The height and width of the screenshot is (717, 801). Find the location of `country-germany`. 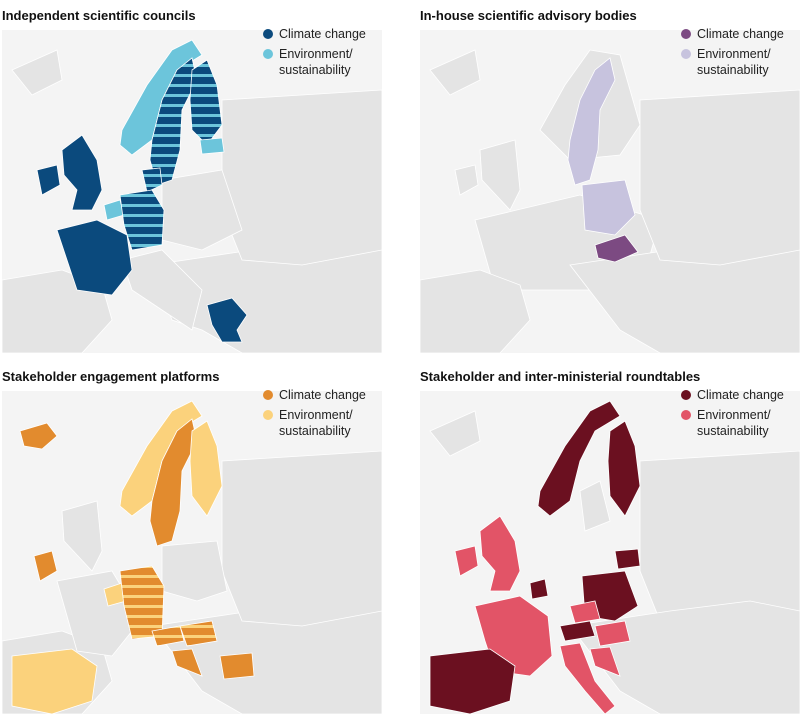

country-germany is located at coordinates (142, 220).